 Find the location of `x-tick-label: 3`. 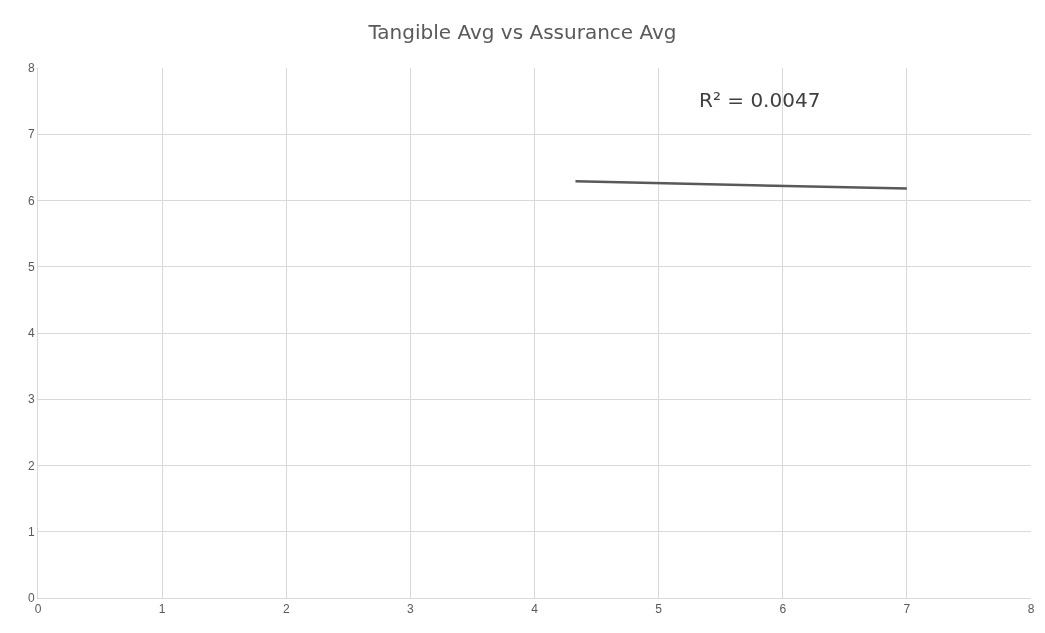

x-tick-label: 3 is located at coordinates (411, 609).